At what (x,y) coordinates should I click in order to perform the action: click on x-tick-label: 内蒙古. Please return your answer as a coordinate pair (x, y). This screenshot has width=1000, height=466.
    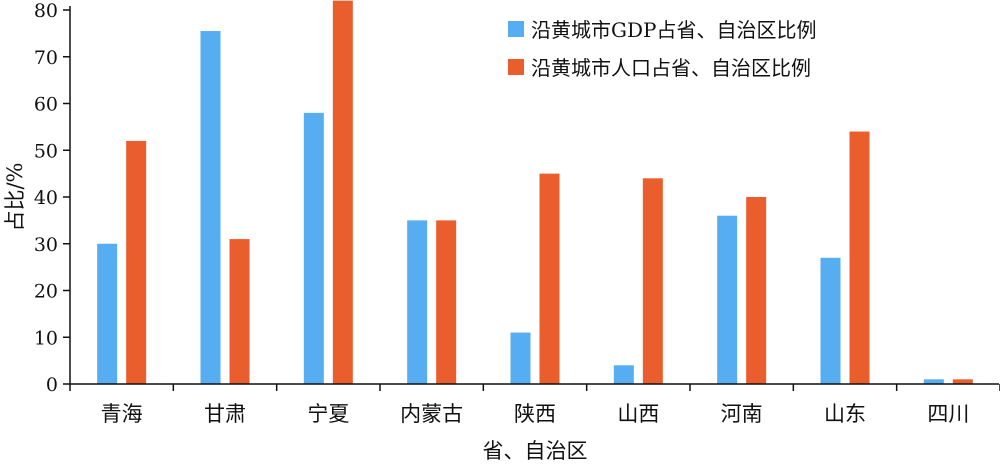
    Looking at the image, I should click on (431, 414).